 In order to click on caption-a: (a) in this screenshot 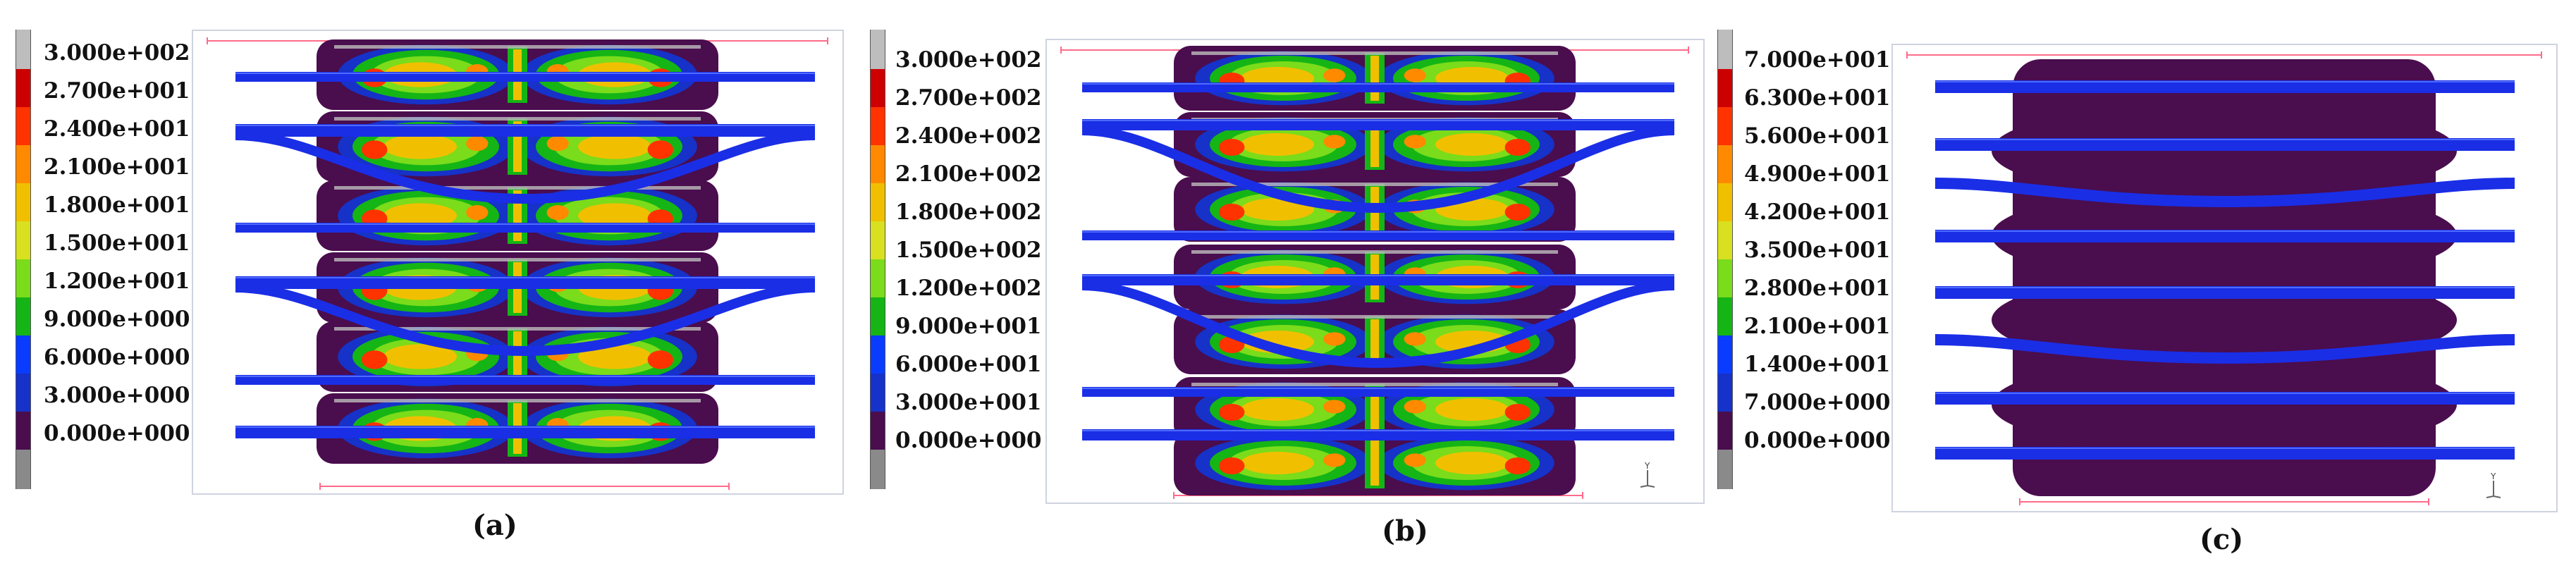, I will do `click(494, 525)`.